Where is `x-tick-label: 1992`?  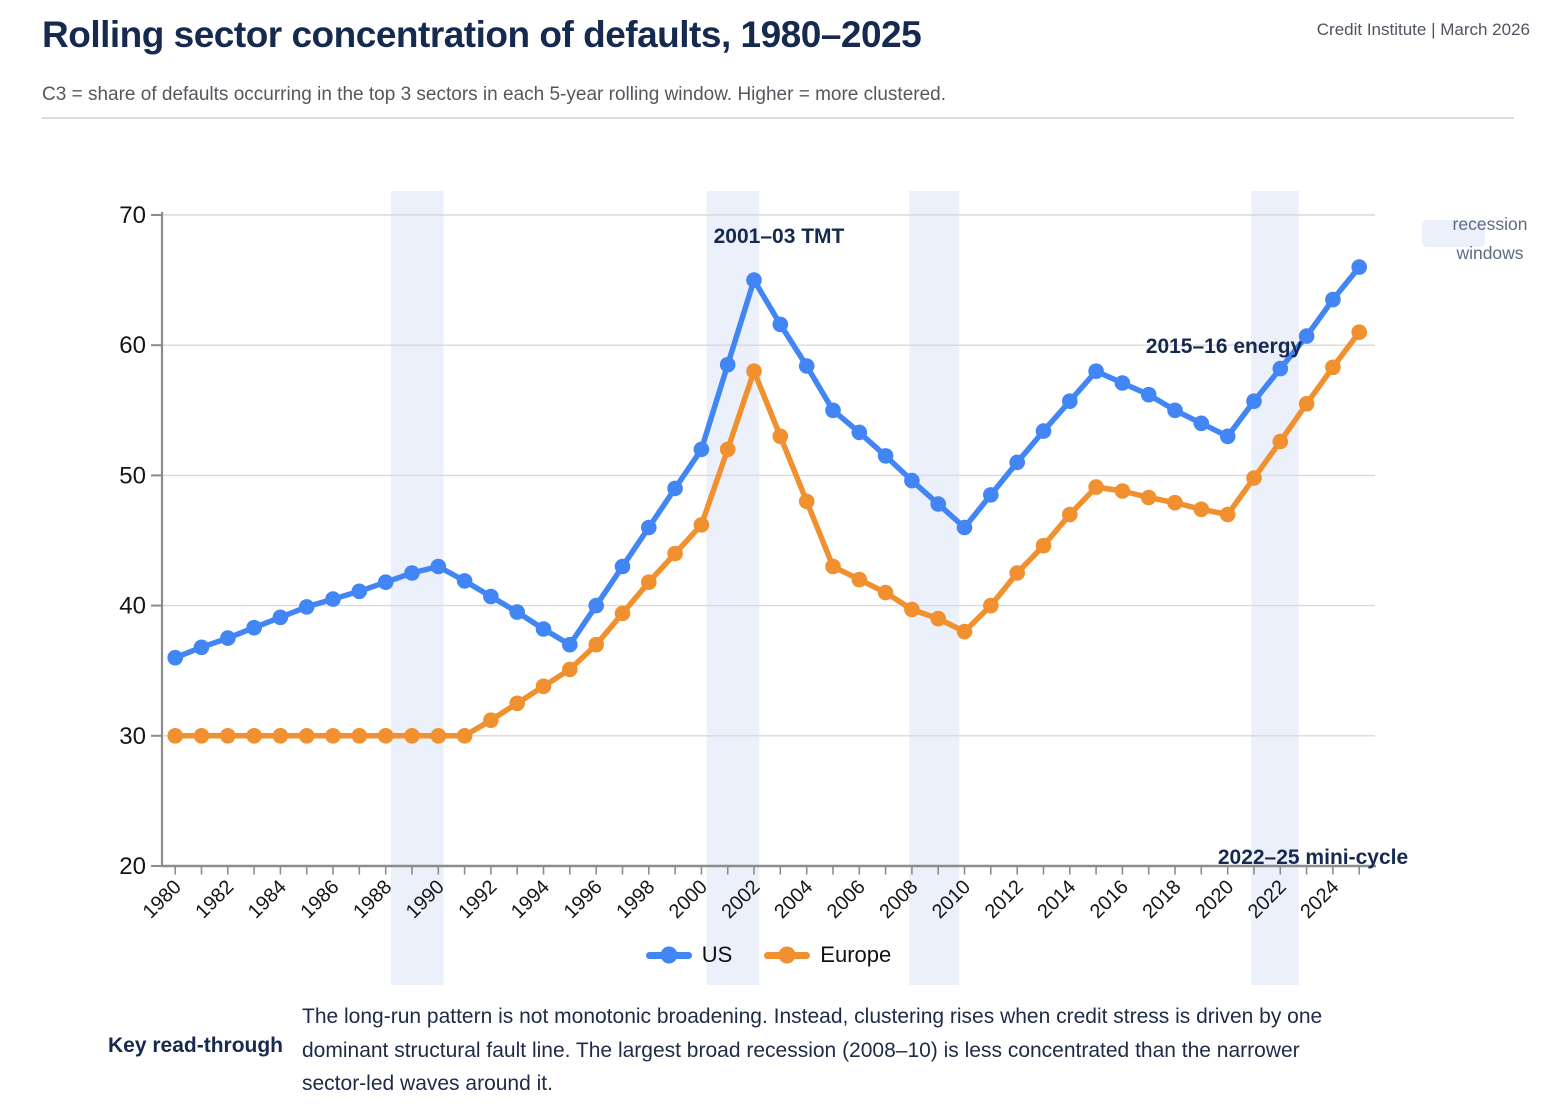
x-tick-label: 1992 is located at coordinates (477, 899).